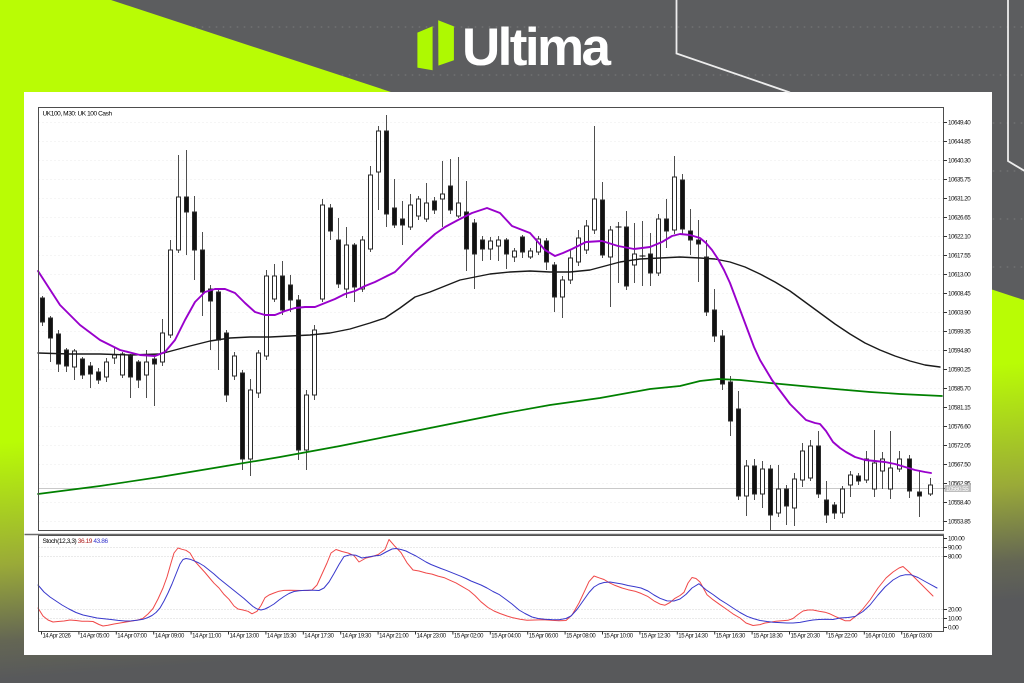  Describe the element at coordinates (806, 637) in the screenshot. I see `svg-text: 15 Apr 20:30` at that location.